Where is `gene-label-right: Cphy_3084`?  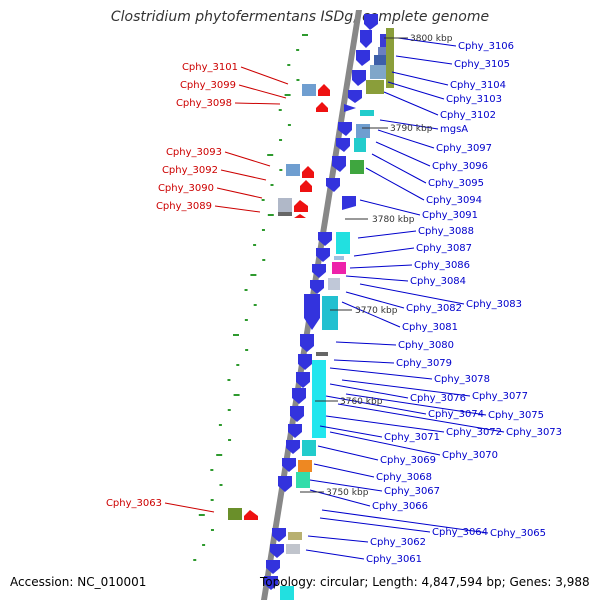
gene-label-right: Cphy_3084 is located at coordinates (438, 281).